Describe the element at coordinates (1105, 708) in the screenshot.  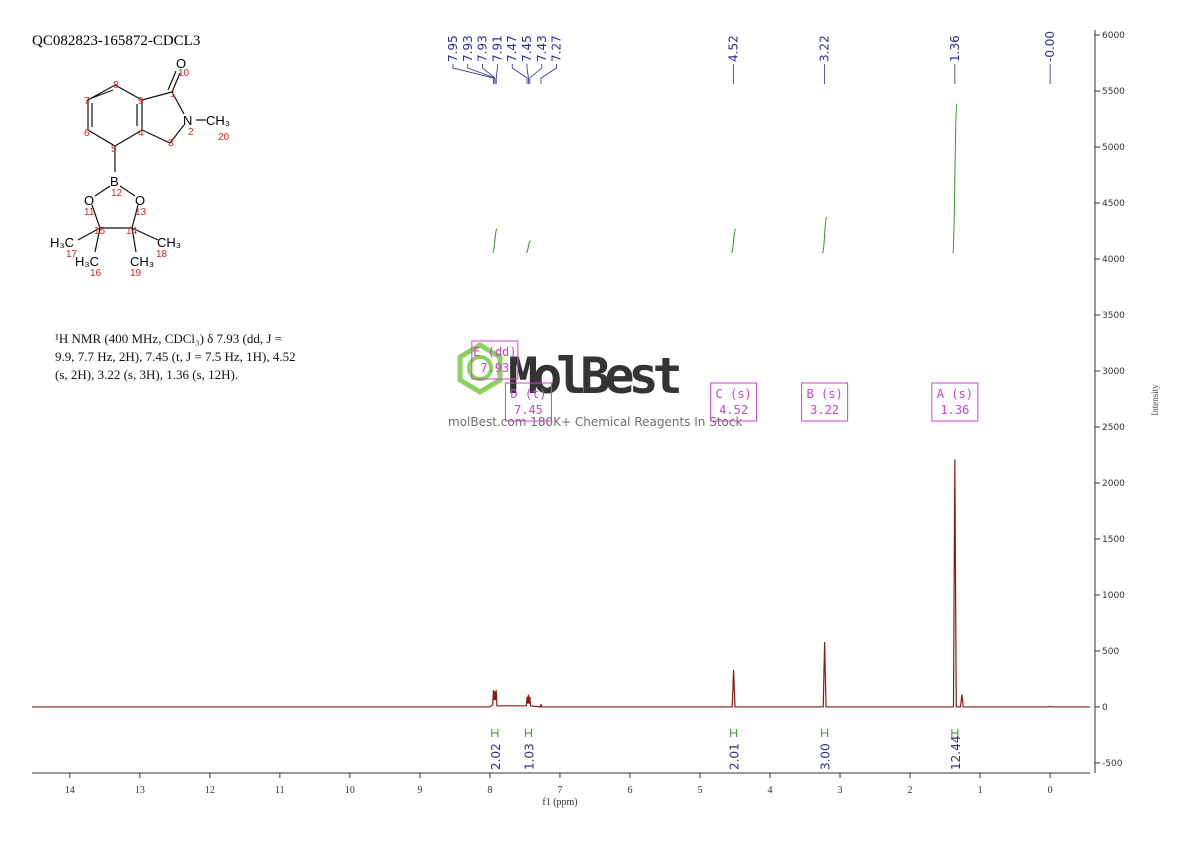
I see `y-tick-label: 0` at that location.